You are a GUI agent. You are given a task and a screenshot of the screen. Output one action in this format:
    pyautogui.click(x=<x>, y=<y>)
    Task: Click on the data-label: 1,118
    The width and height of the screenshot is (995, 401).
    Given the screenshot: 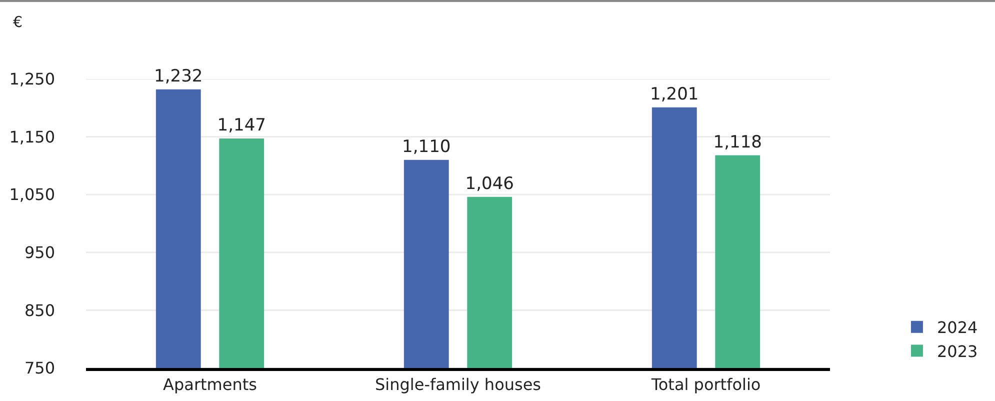 What is the action you would take?
    pyautogui.click(x=737, y=142)
    